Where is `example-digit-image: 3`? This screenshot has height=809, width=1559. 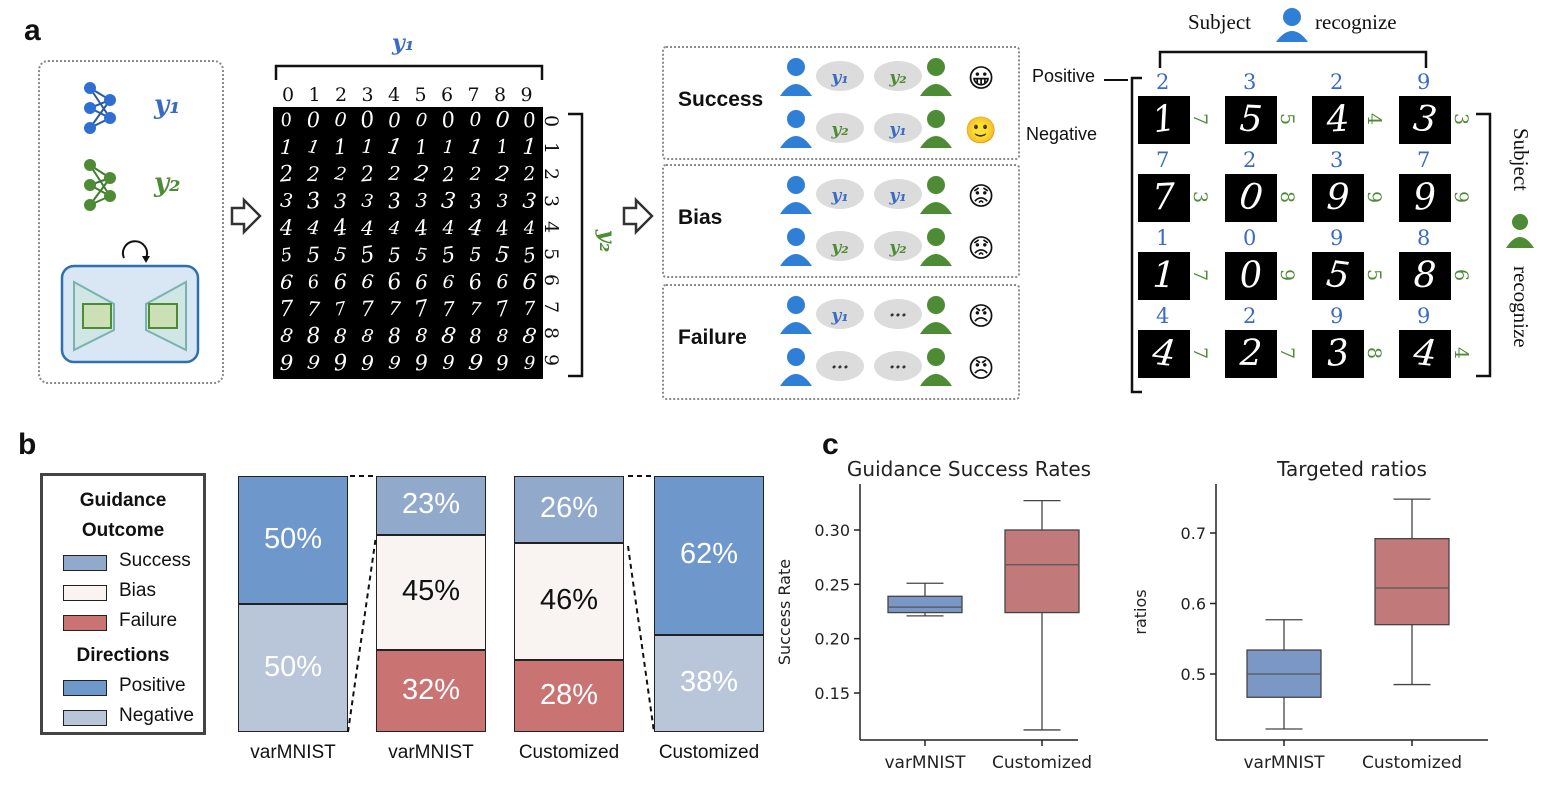 example-digit-image: 3 is located at coordinates (1425, 120).